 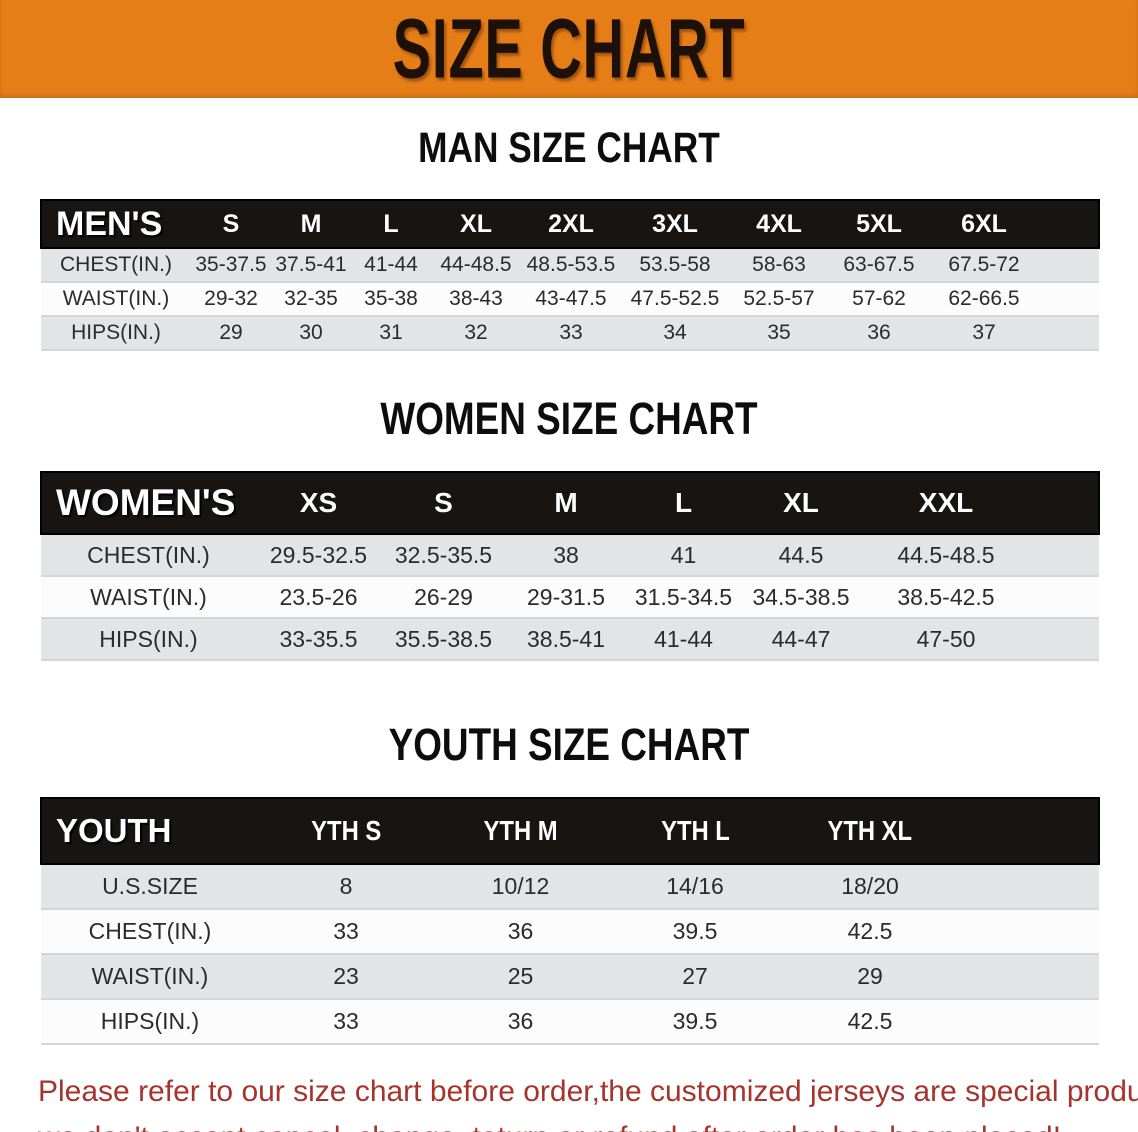 What do you see at coordinates (570, 886) in the screenshot?
I see `youth-table-row: U.S.SIZE 8 10/12 14/16 18/20` at bounding box center [570, 886].